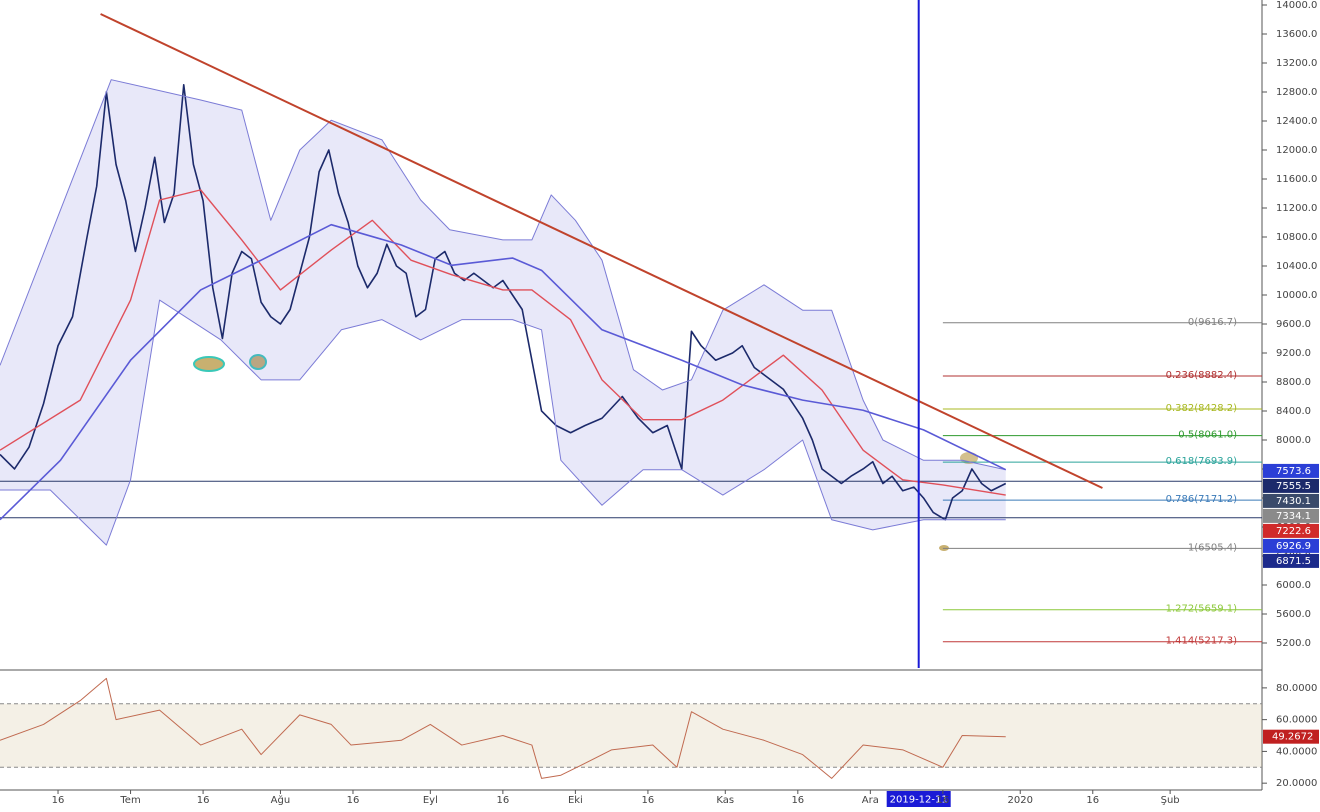  Describe the element at coordinates (1212, 322) in the screenshot. I see `fib-label: 0(9616.7)` at that location.